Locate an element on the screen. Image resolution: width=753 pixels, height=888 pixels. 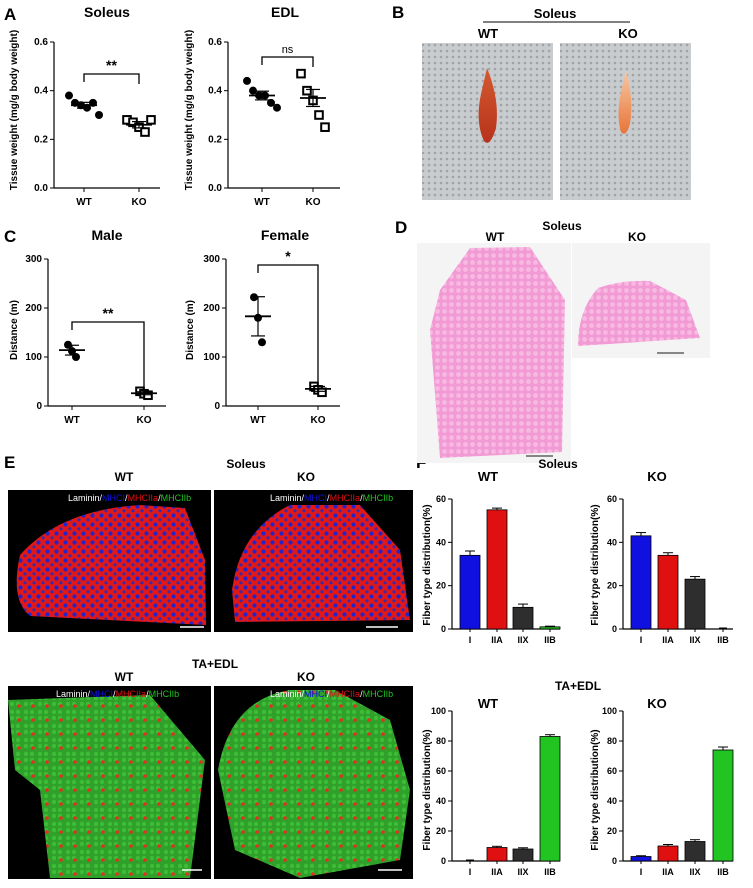
panel-letter-b: B is located at coordinates (398, 12).